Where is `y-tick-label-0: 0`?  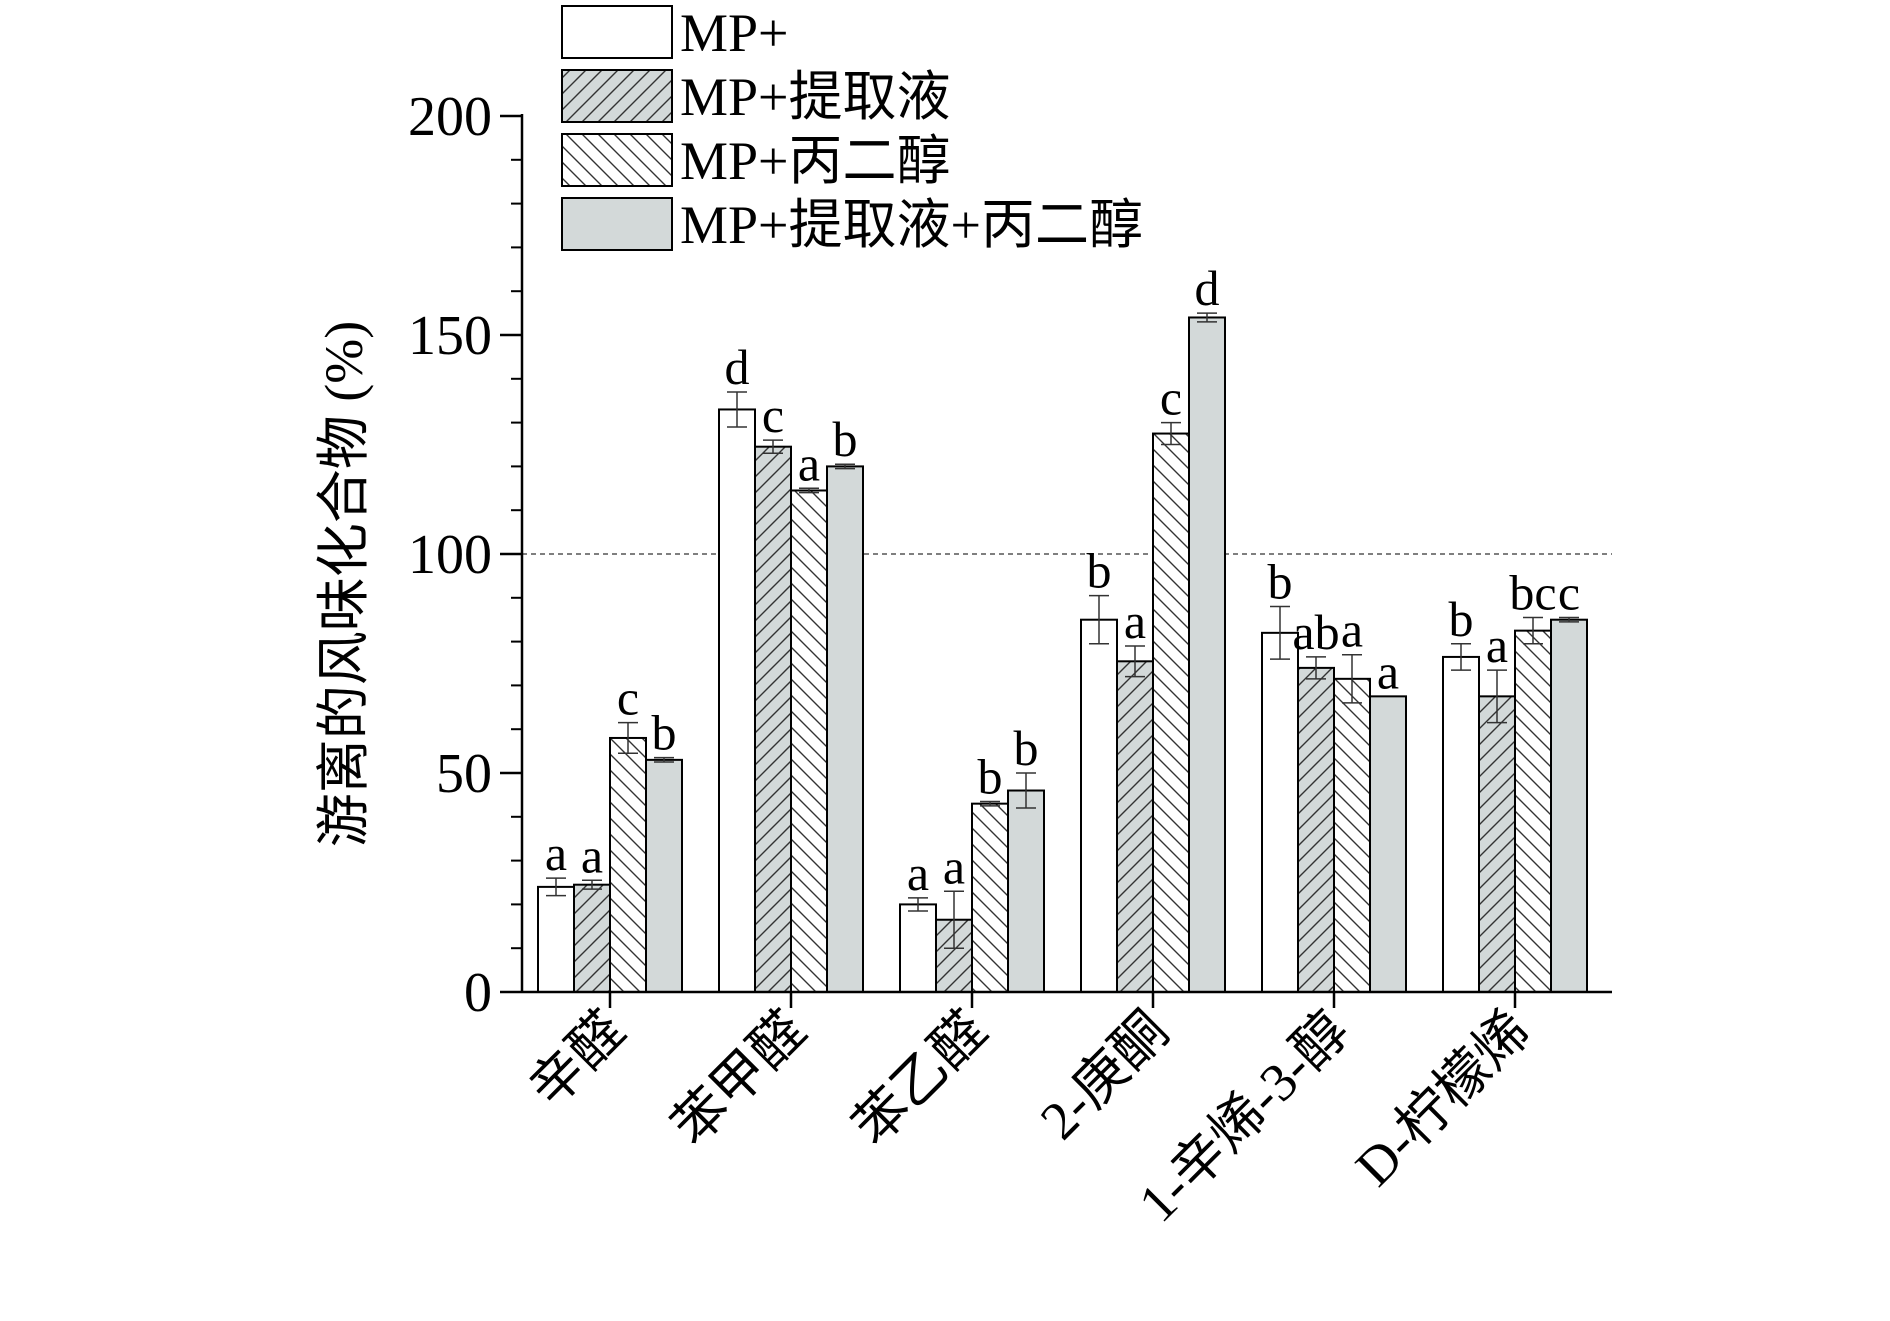
y-tick-label-0: 0 is located at coordinates (478, 993).